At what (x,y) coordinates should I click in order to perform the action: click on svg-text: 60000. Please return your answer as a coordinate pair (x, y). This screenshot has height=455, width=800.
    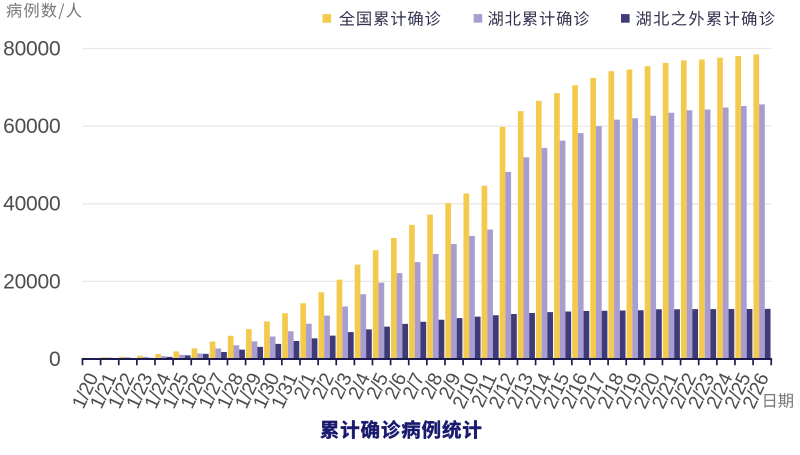
    Looking at the image, I should click on (31, 126).